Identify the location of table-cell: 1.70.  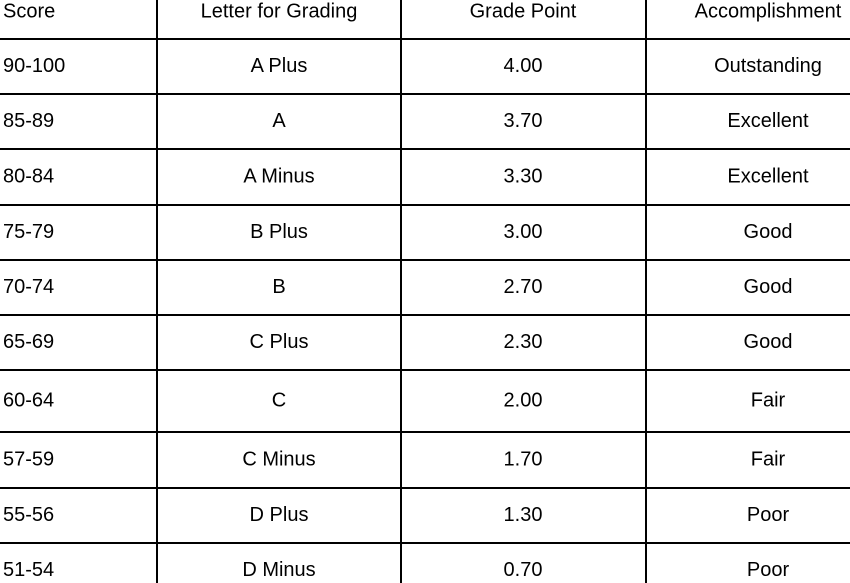
(523, 459).